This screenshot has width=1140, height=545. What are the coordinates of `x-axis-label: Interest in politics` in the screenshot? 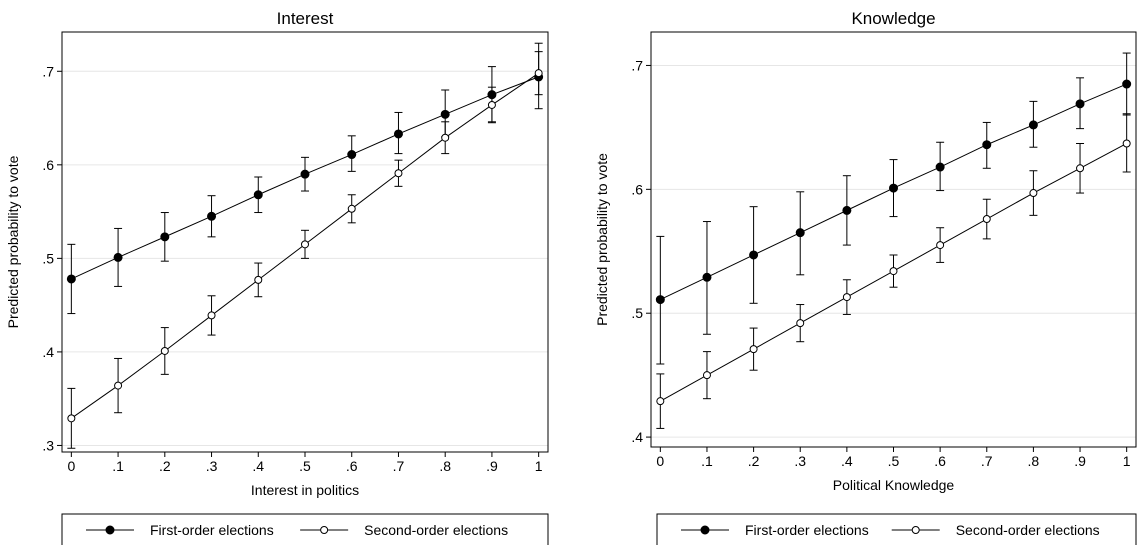 It's located at (305, 490).